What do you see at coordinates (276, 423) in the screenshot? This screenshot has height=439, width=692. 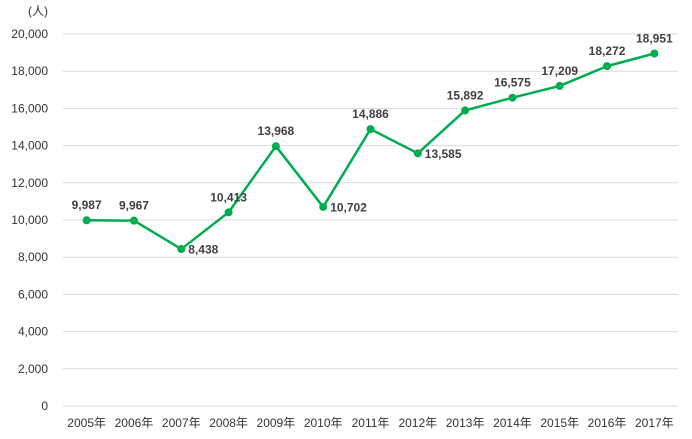 I see `x-tick-label: 2009年` at bounding box center [276, 423].